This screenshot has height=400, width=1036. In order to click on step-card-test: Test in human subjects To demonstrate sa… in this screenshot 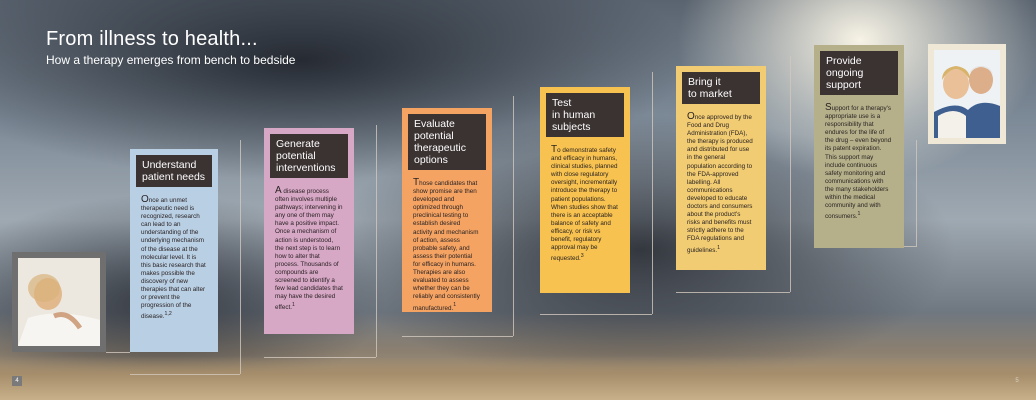, I will do `click(585, 190)`.